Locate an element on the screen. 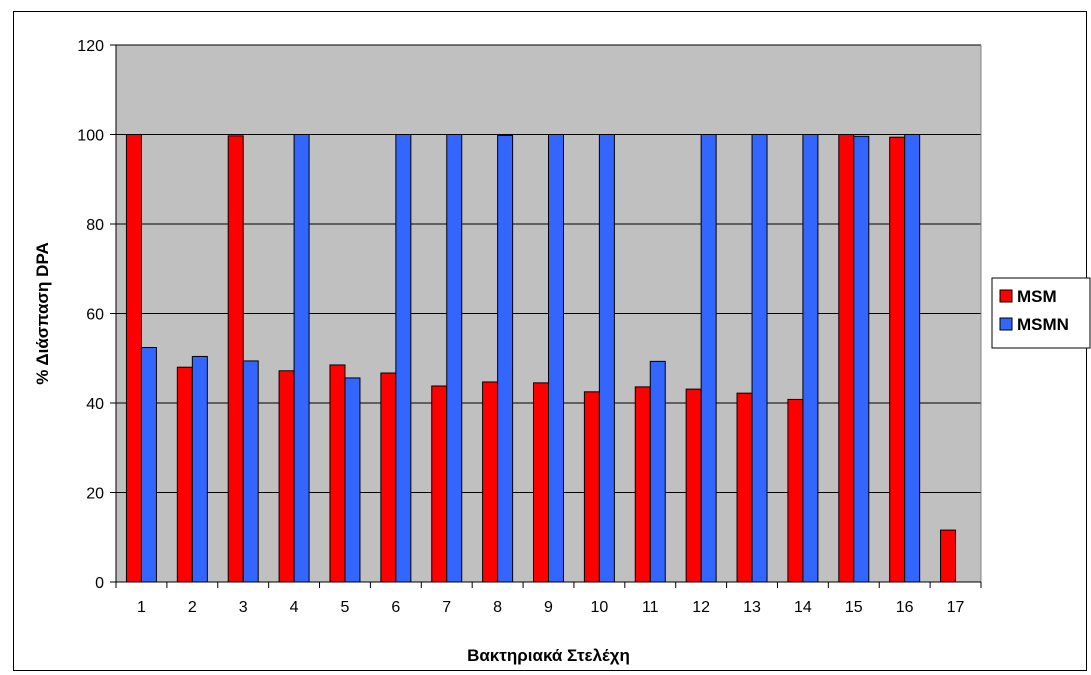 Image resolution: width=1091 pixels, height=675 pixels. y-tick-label: 80 is located at coordinates (95, 225).